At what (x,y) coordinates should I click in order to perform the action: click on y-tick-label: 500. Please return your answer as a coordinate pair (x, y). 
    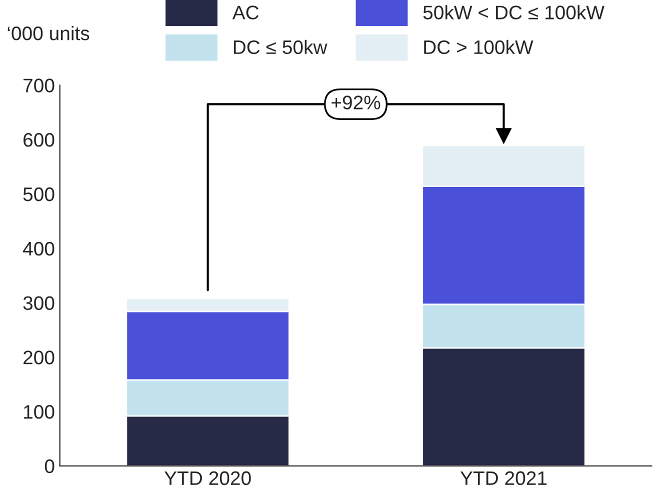
    Looking at the image, I should click on (38, 194).